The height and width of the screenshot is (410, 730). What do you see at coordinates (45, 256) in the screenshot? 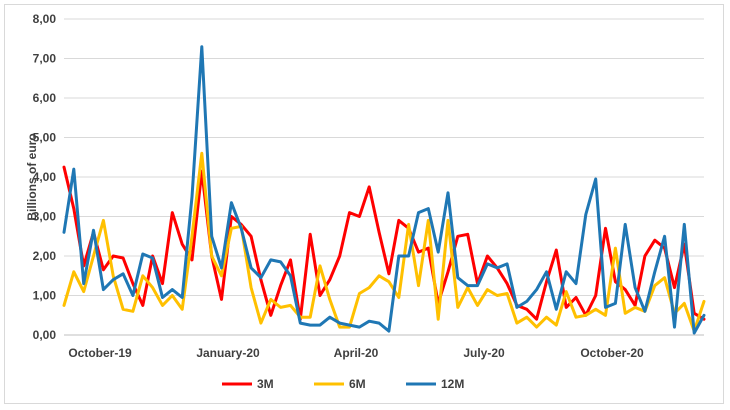
I see `y-tick-label: 2,00` at bounding box center [45, 256].